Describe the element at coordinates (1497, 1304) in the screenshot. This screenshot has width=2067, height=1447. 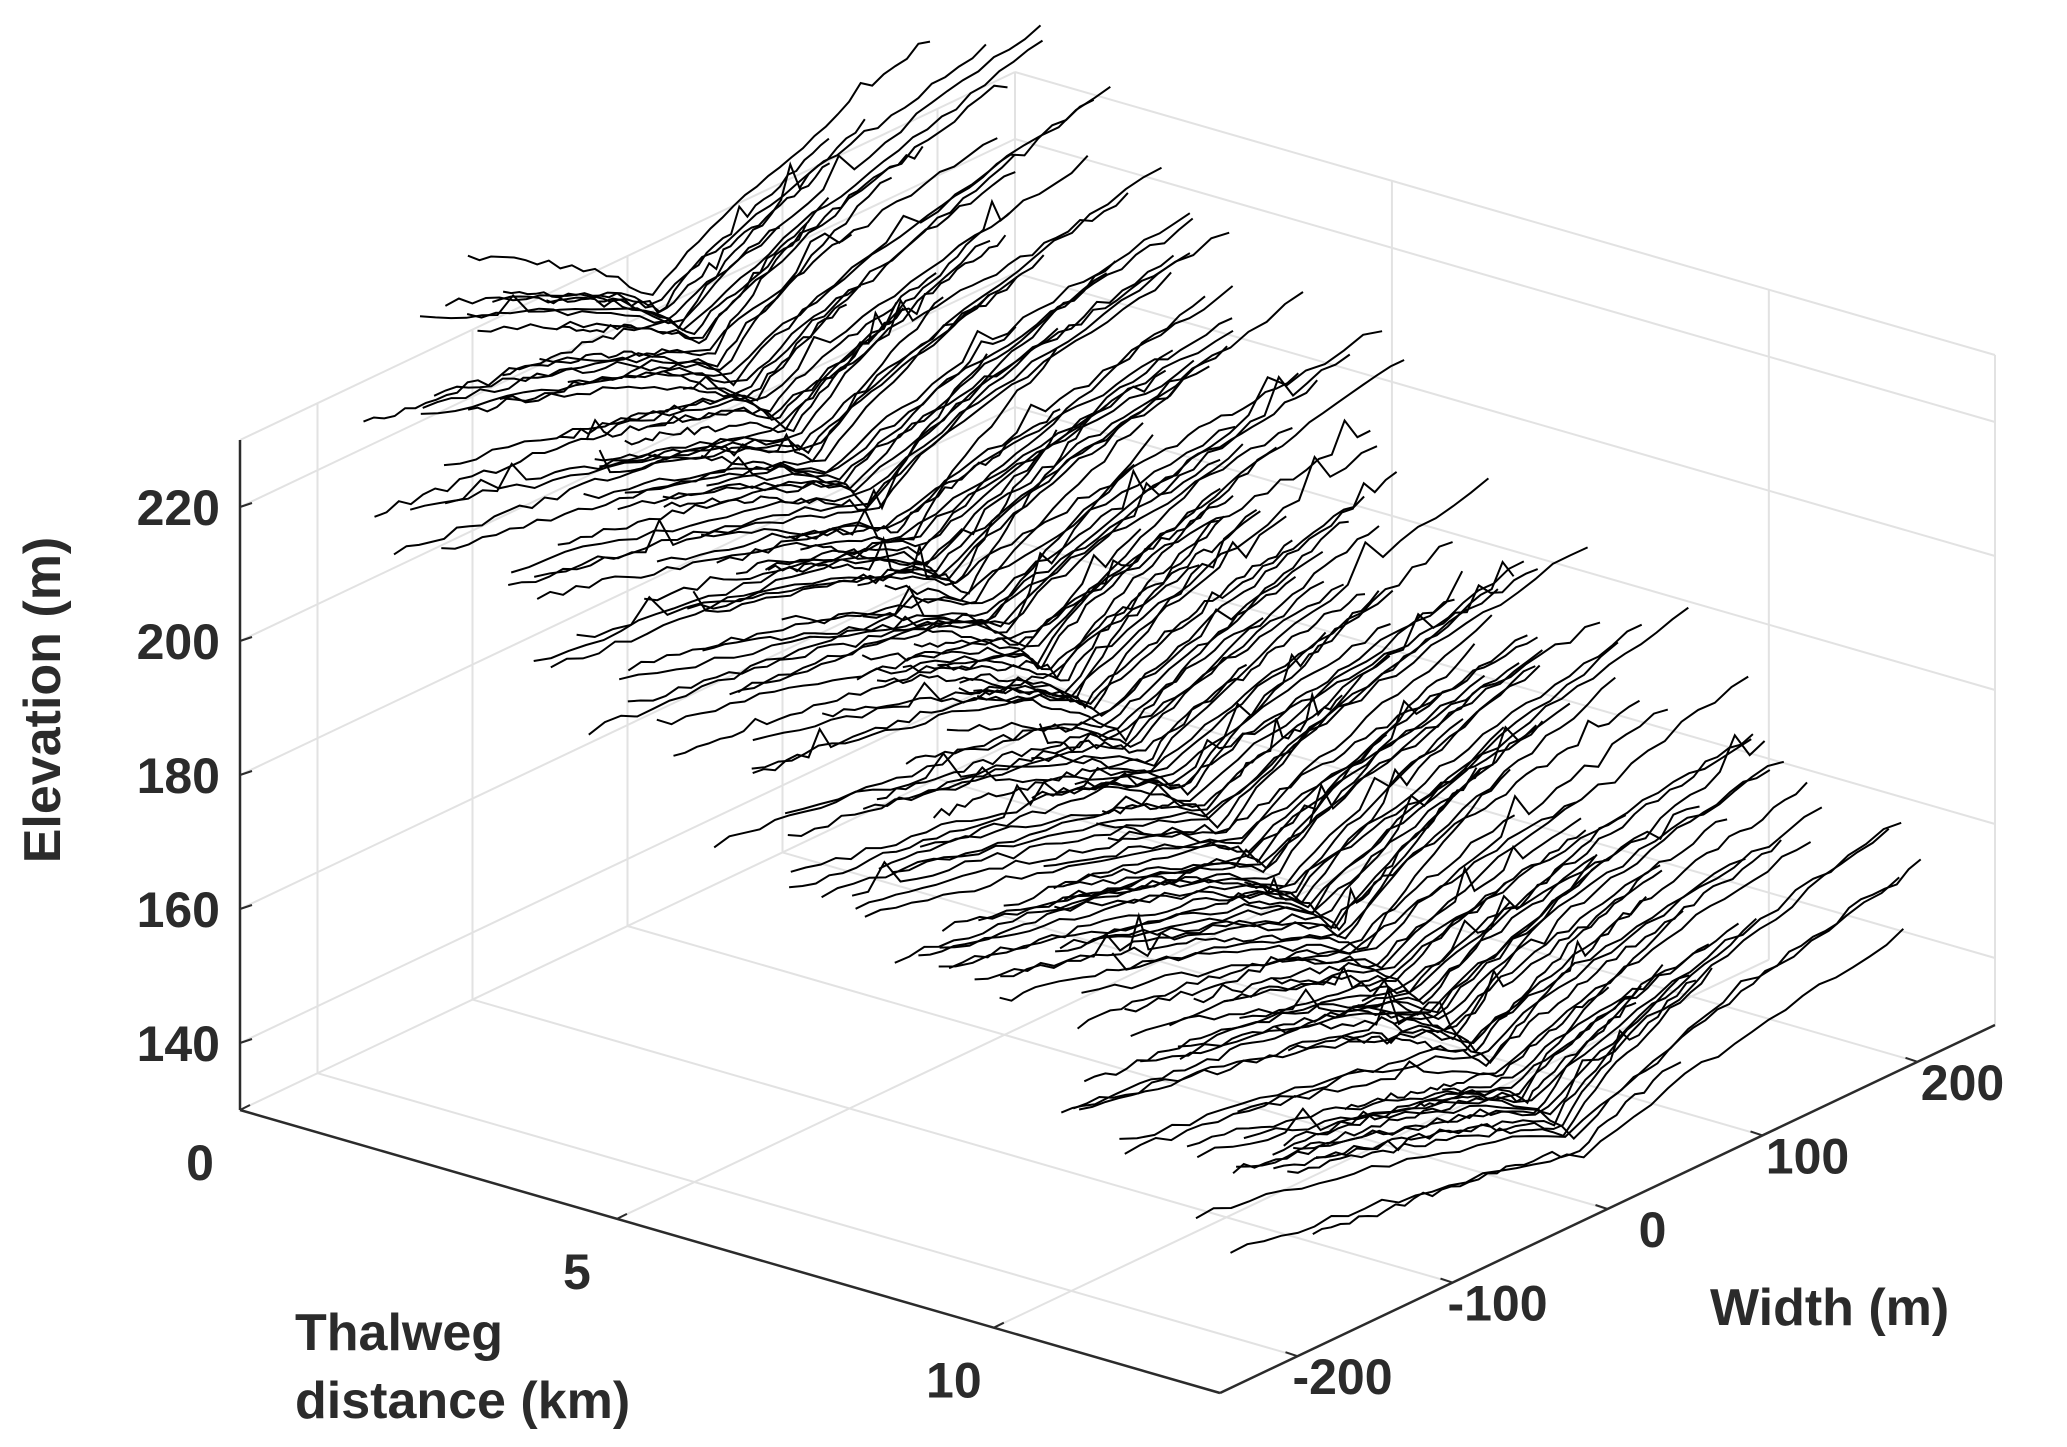
I see `y-tick-label: -100` at that location.